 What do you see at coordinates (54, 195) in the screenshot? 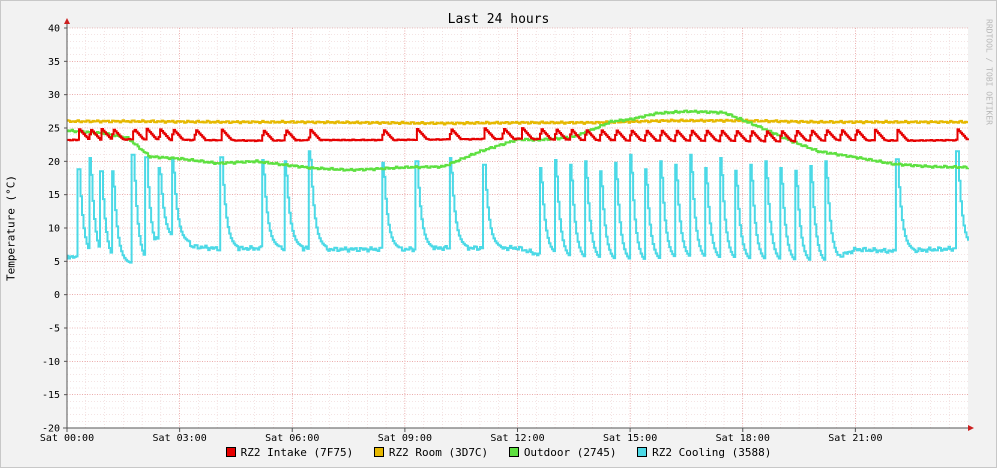
I see `y-tick-label: 15` at bounding box center [54, 195].